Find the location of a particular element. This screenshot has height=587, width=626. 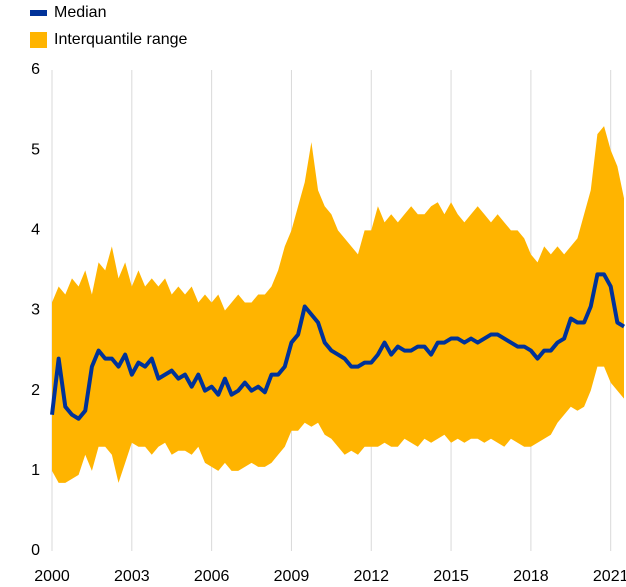

x-tick-label: 2000 is located at coordinates (52, 576).